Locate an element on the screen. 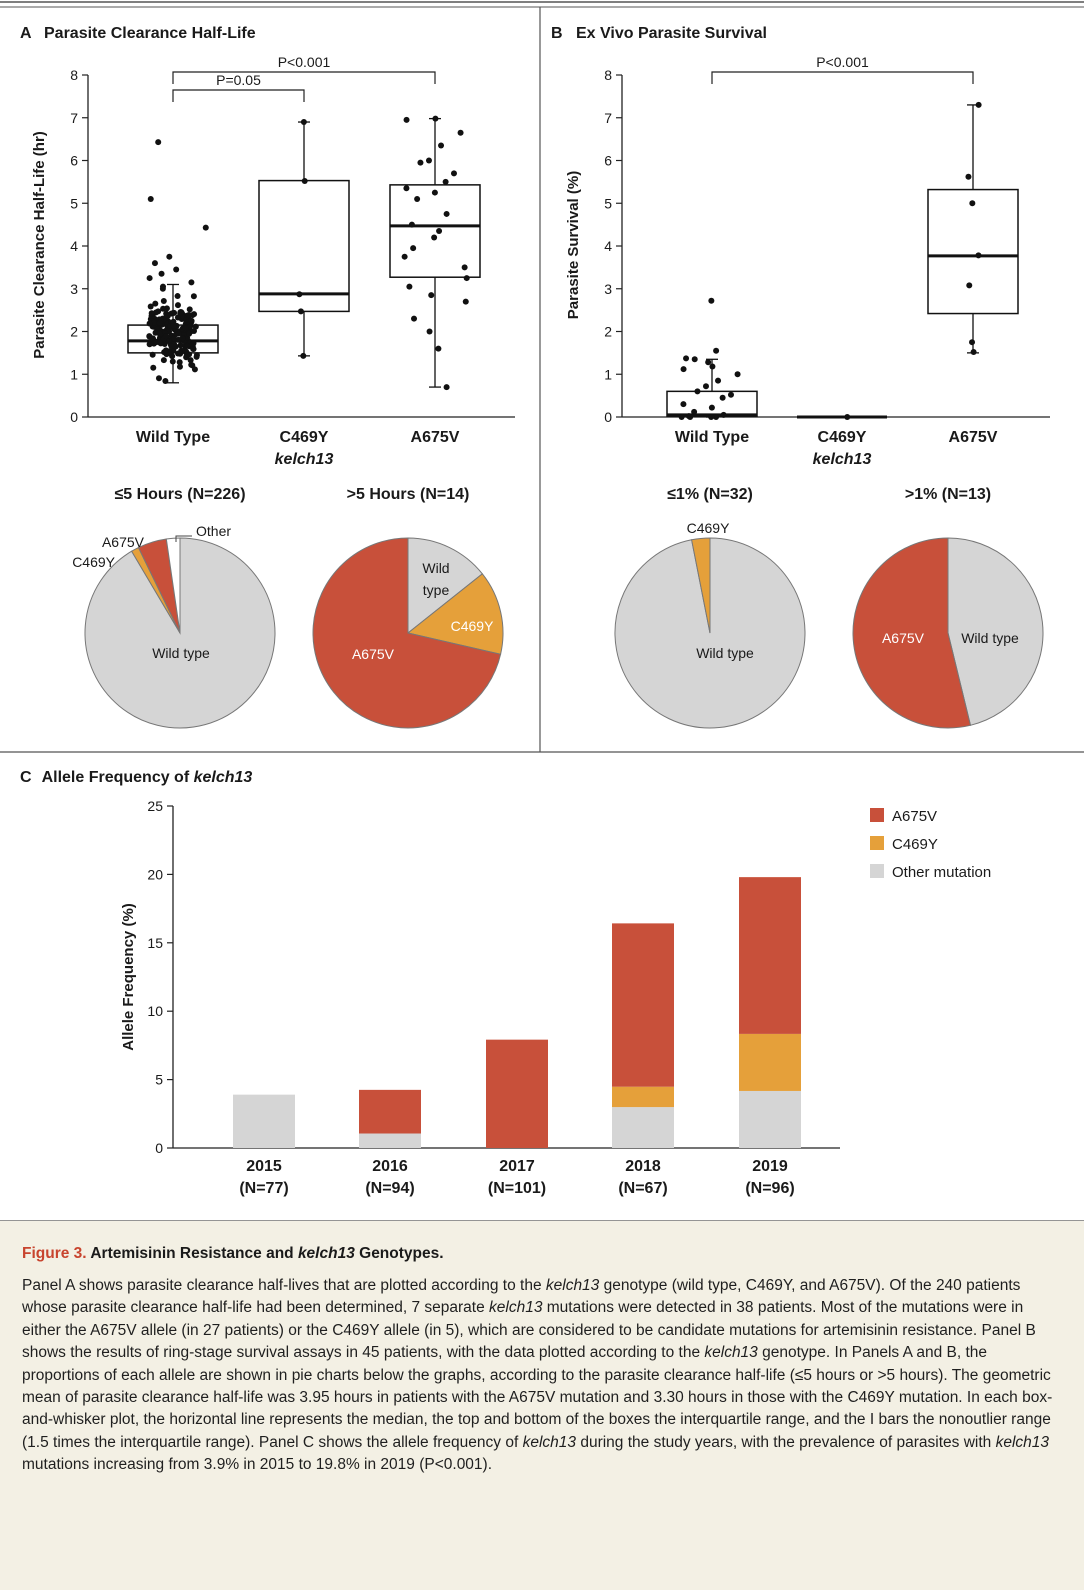  x-category-label: 2019 is located at coordinates (770, 1166).